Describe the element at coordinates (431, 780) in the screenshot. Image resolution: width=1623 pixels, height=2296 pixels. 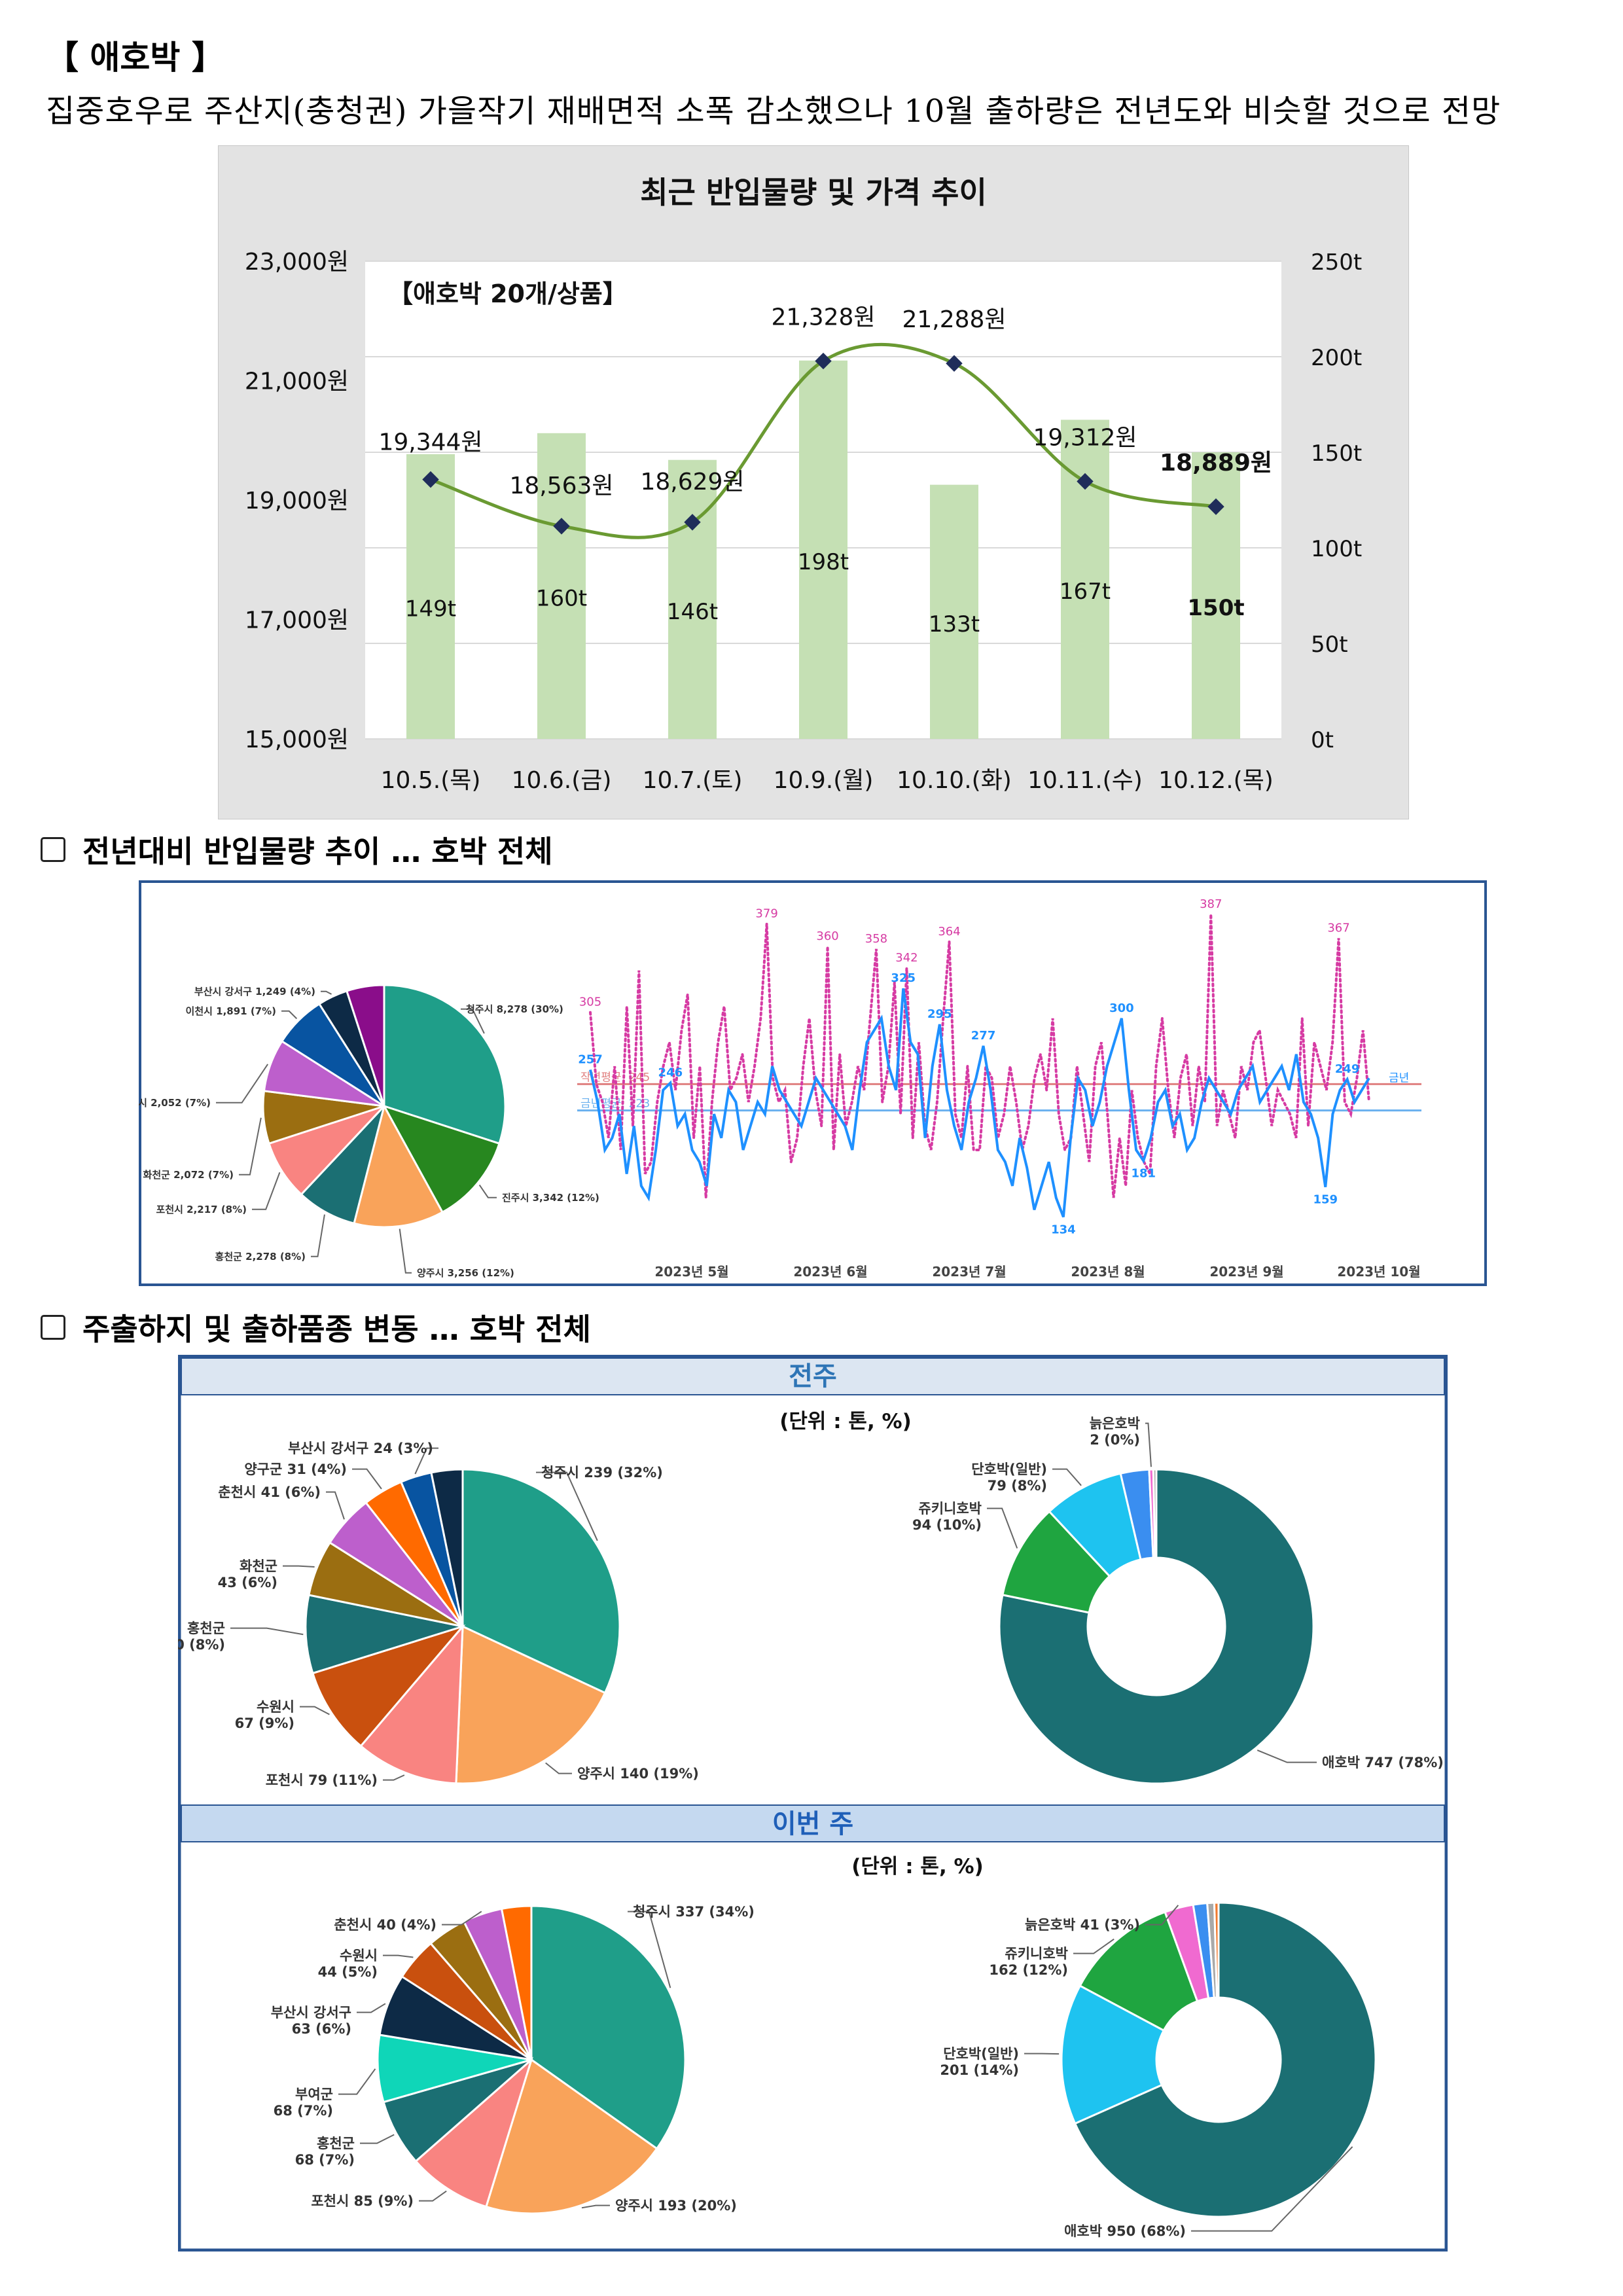
I see `x-tick-label: 10.5.(목)` at that location.